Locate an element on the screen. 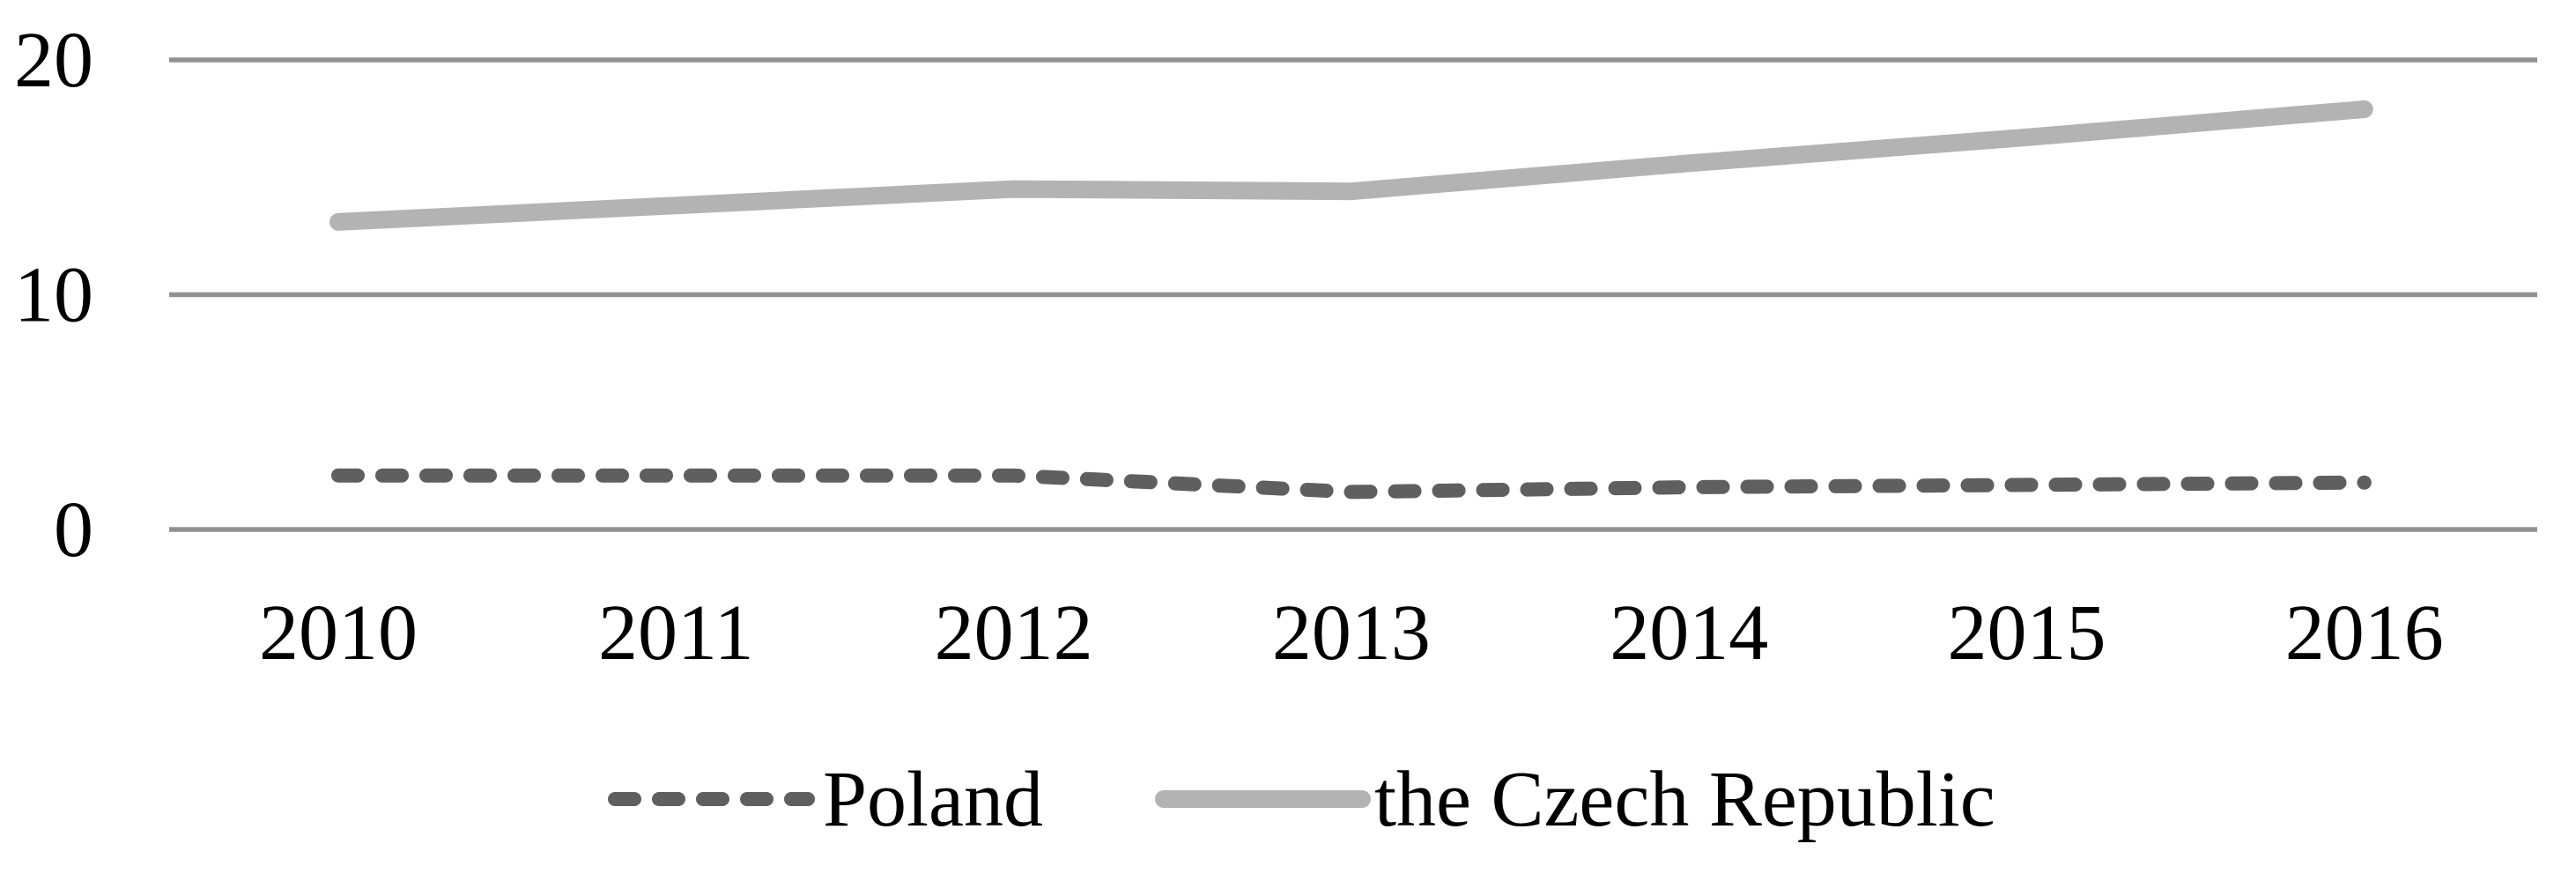 This screenshot has height=881, width=2576. x-axis-tick-label: 2010 is located at coordinates (338, 633).